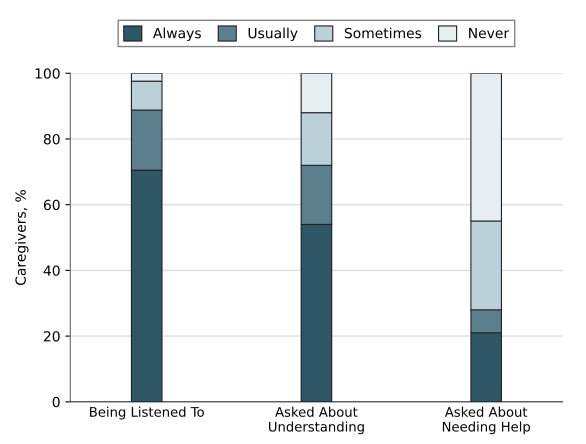 This screenshot has height=444, width=586. What do you see at coordinates (486, 420) in the screenshot?
I see `x-tick-label: Asked About Needing Help` at bounding box center [486, 420].